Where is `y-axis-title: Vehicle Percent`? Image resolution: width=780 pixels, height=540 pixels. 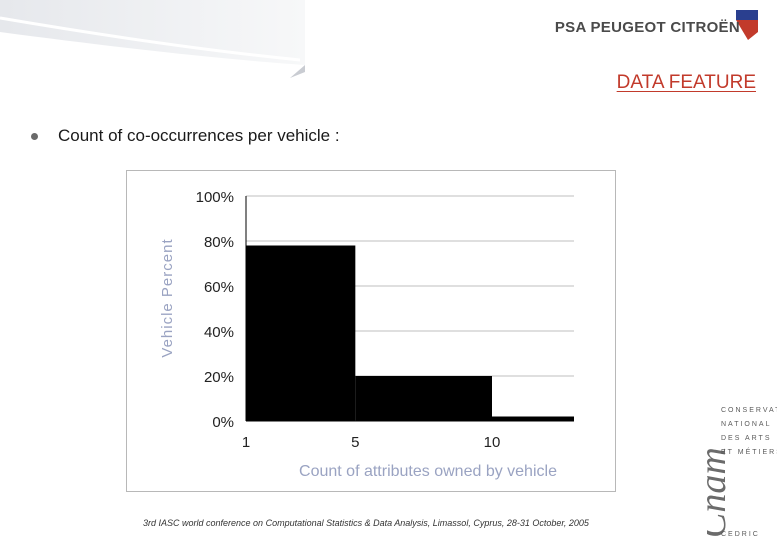 y-axis-title: Vehicle Percent is located at coordinates (167, 297).